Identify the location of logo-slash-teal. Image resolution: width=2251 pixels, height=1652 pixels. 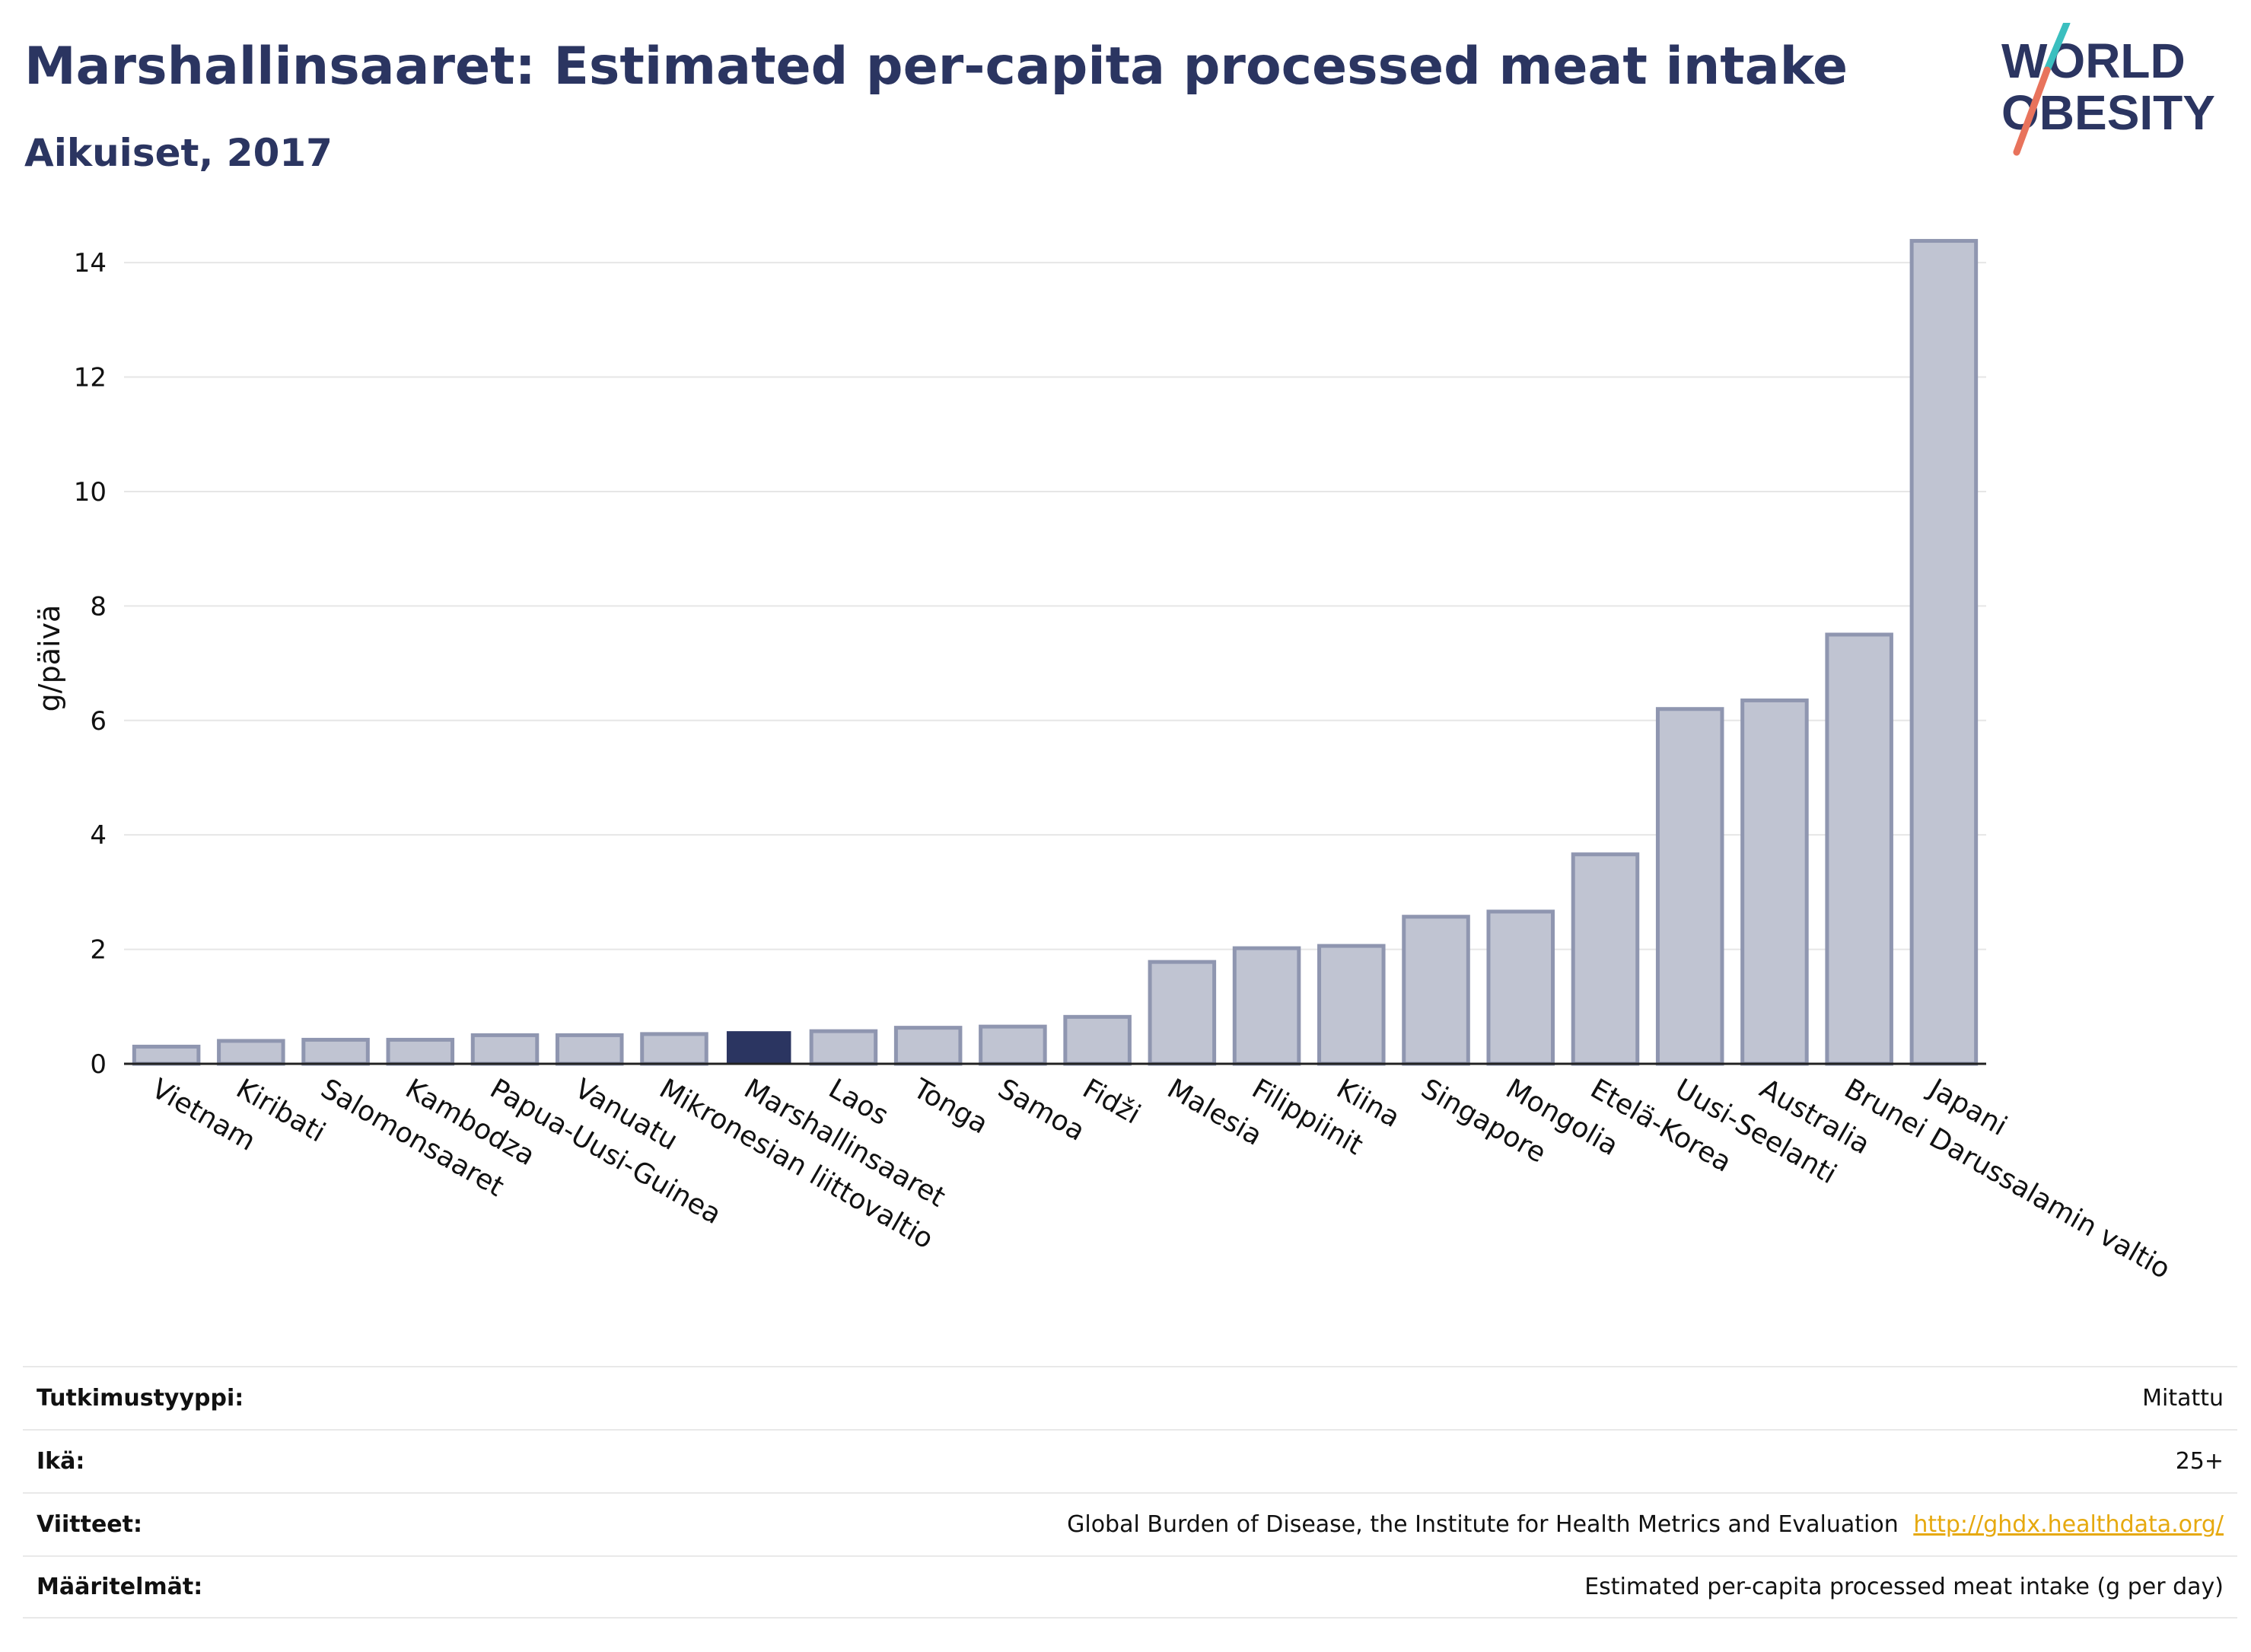
(2057, 48).